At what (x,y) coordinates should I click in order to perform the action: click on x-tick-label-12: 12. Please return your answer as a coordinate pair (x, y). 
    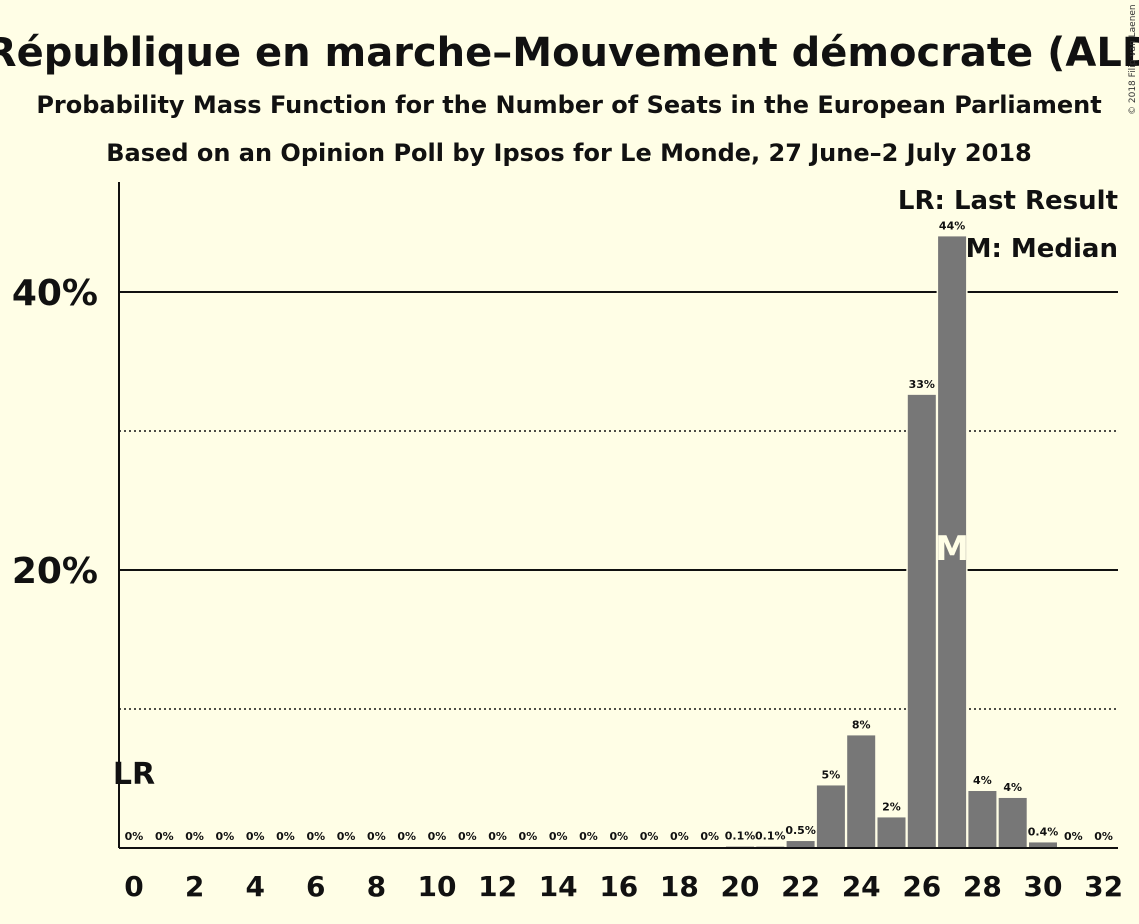
    Looking at the image, I should click on (497, 886).